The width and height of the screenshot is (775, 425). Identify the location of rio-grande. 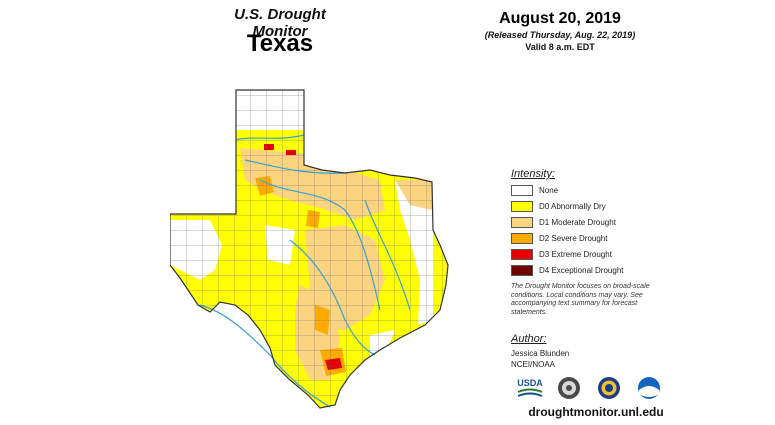
(265, 356).